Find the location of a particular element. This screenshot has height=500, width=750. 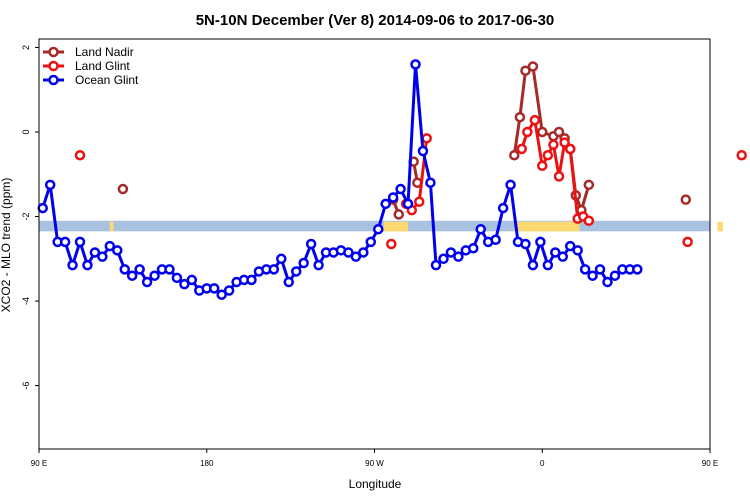

land-ocean-band is located at coordinates (381, 226).